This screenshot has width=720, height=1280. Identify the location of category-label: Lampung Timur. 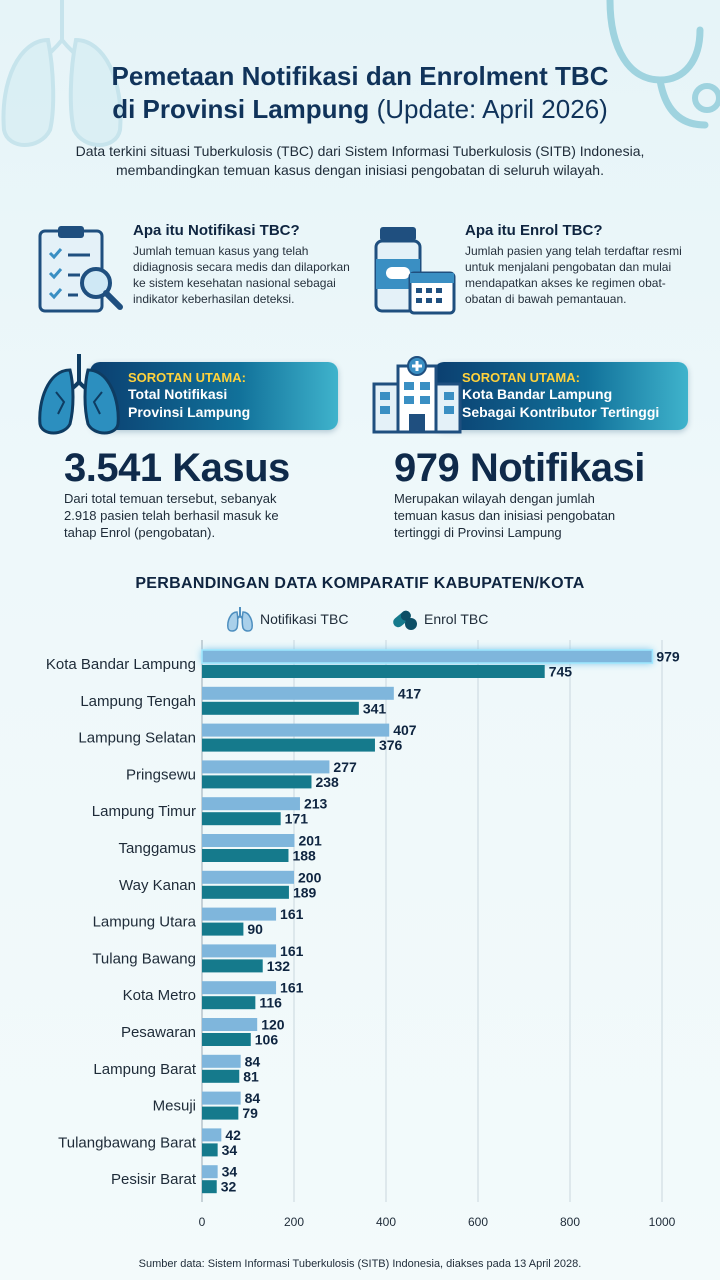
(144, 811).